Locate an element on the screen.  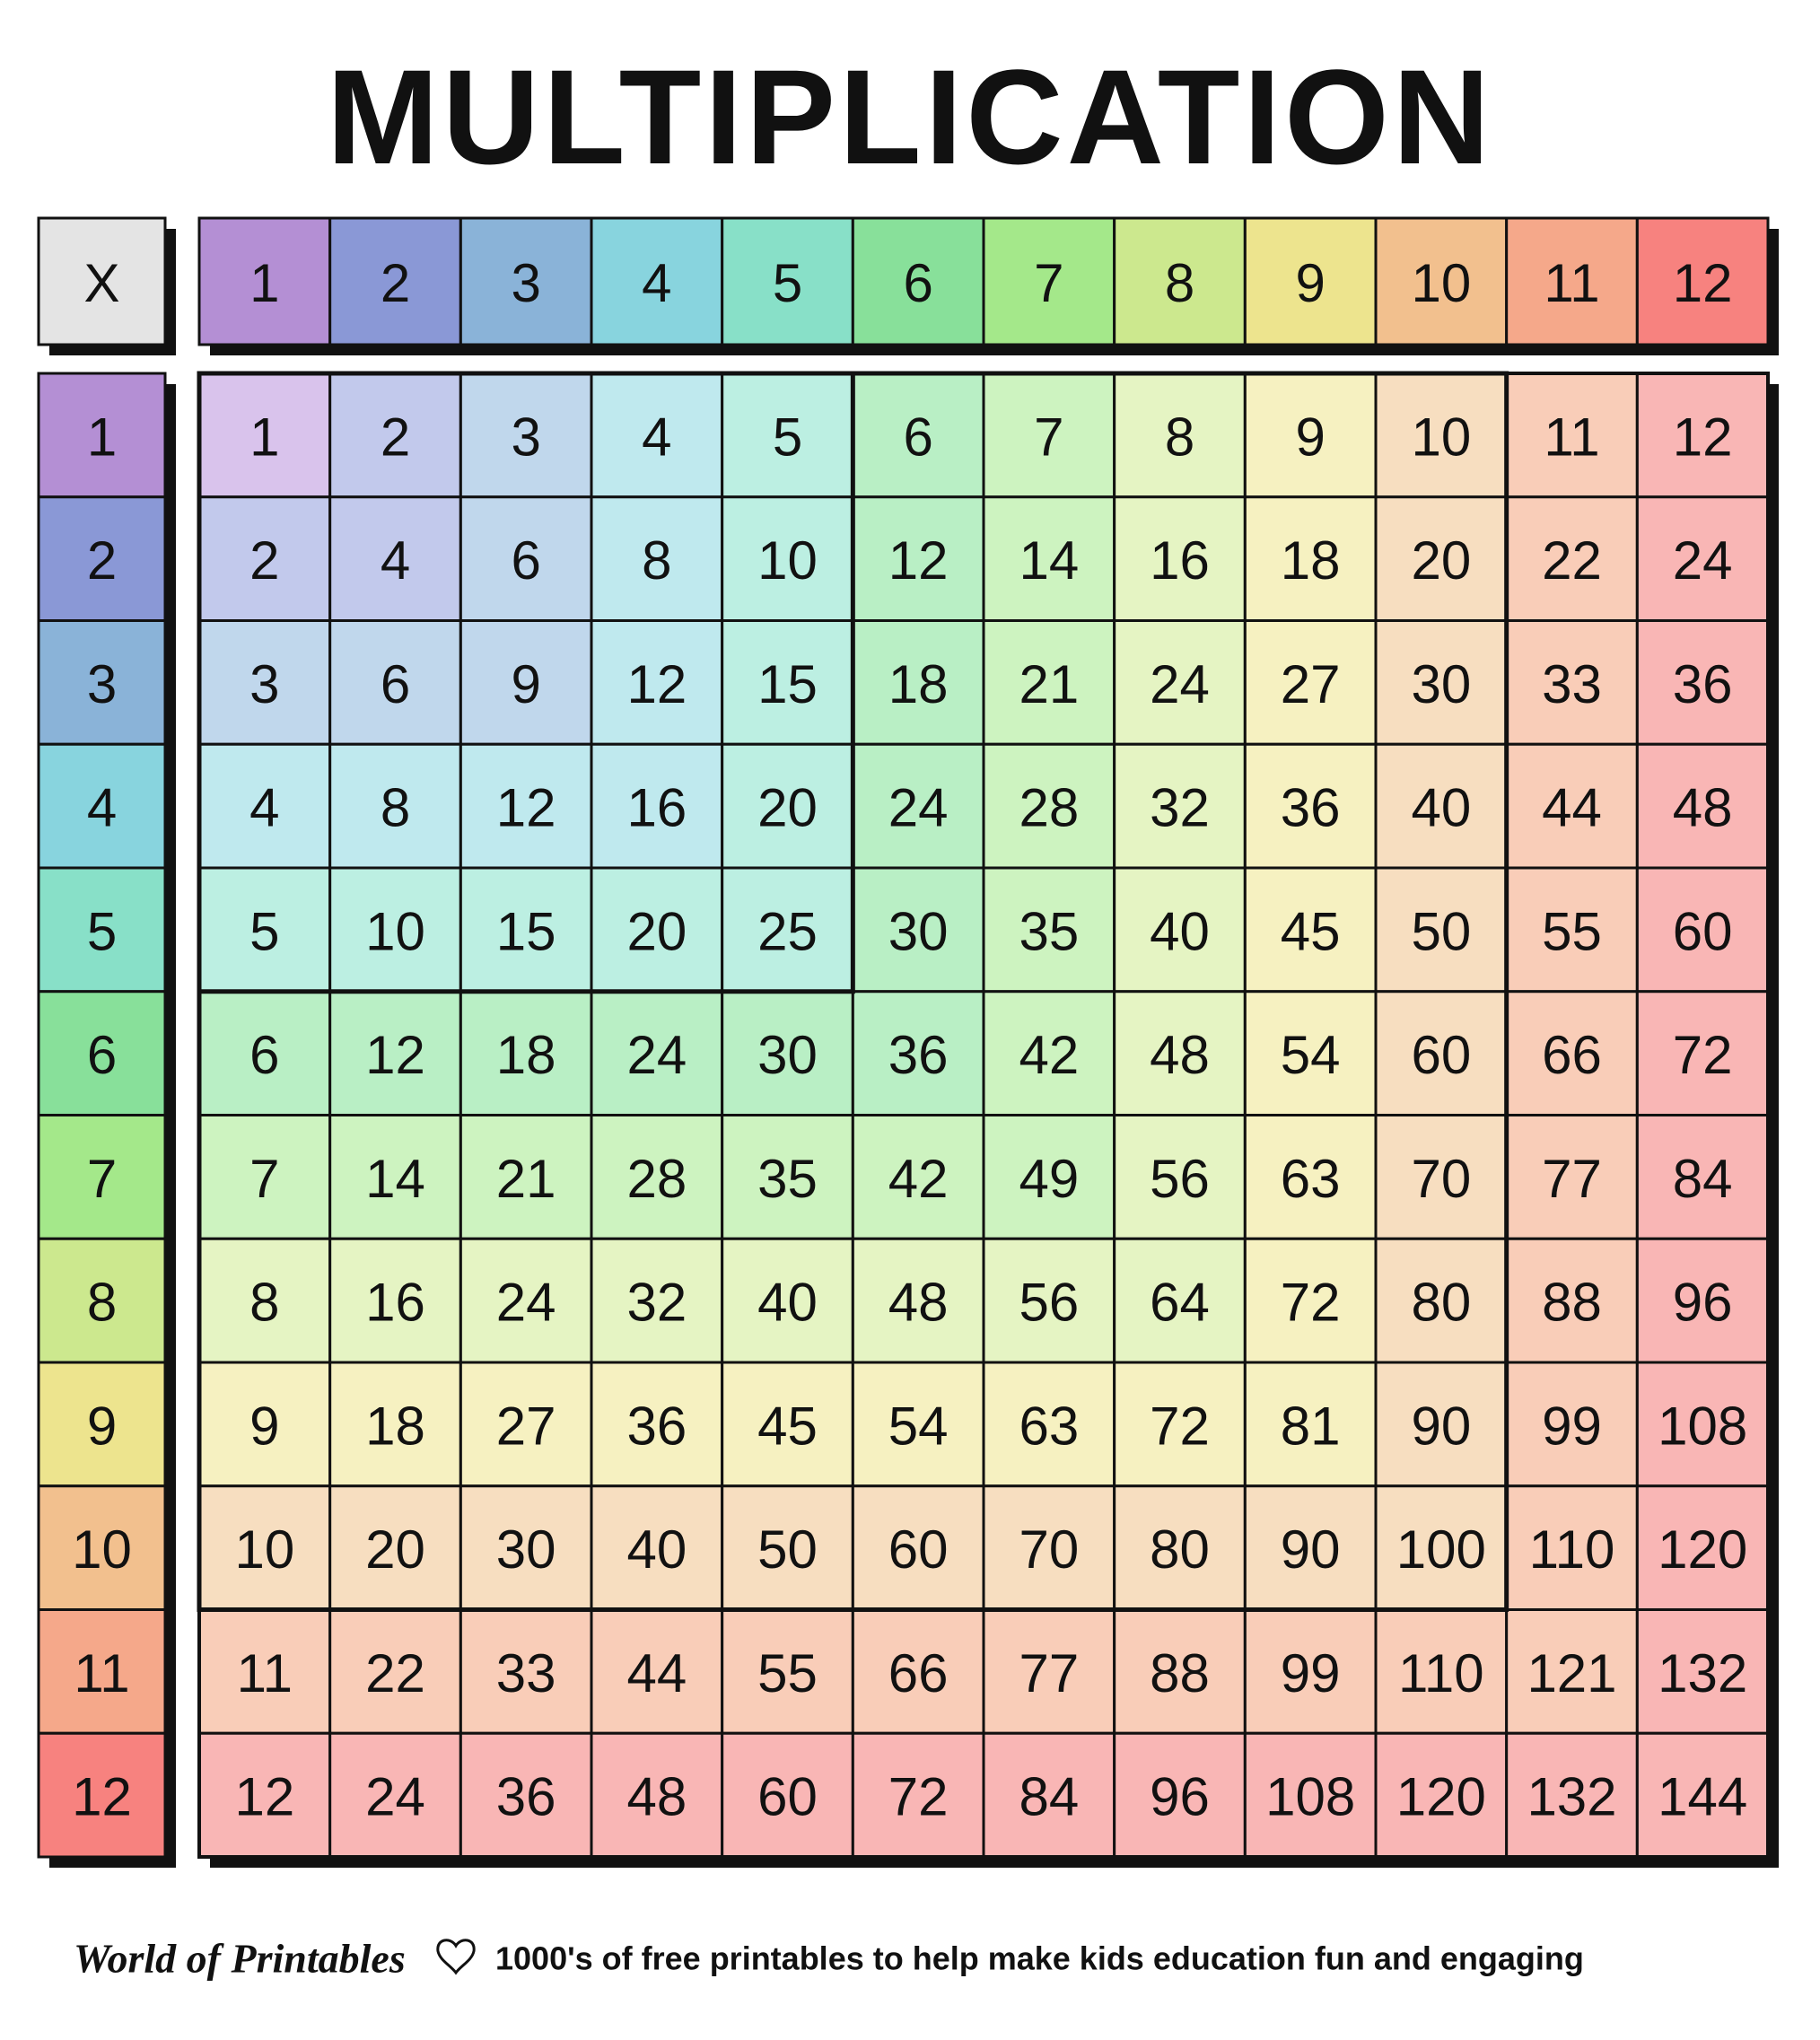
row-header: 8 is located at coordinates (102, 1303).